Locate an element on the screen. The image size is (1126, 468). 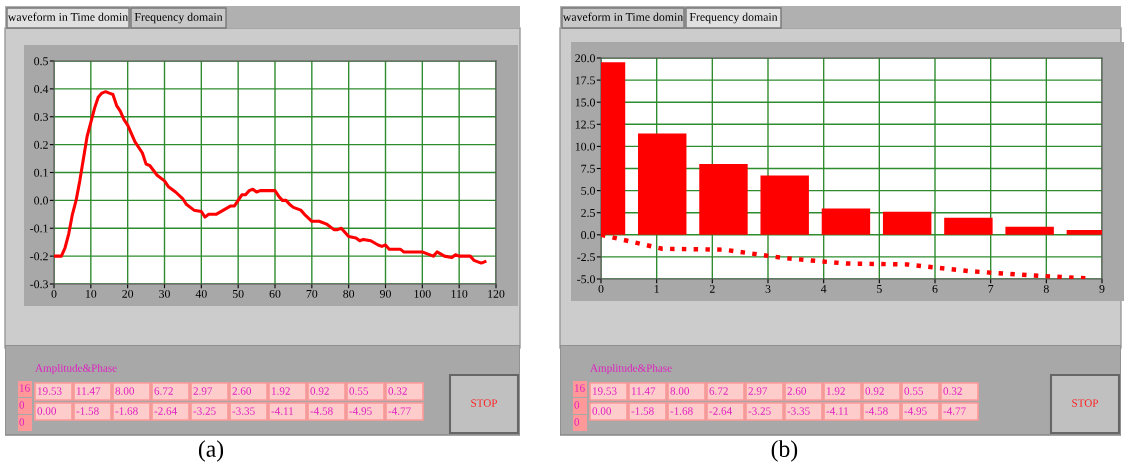
x-tick-label: 70 is located at coordinates (312, 293).